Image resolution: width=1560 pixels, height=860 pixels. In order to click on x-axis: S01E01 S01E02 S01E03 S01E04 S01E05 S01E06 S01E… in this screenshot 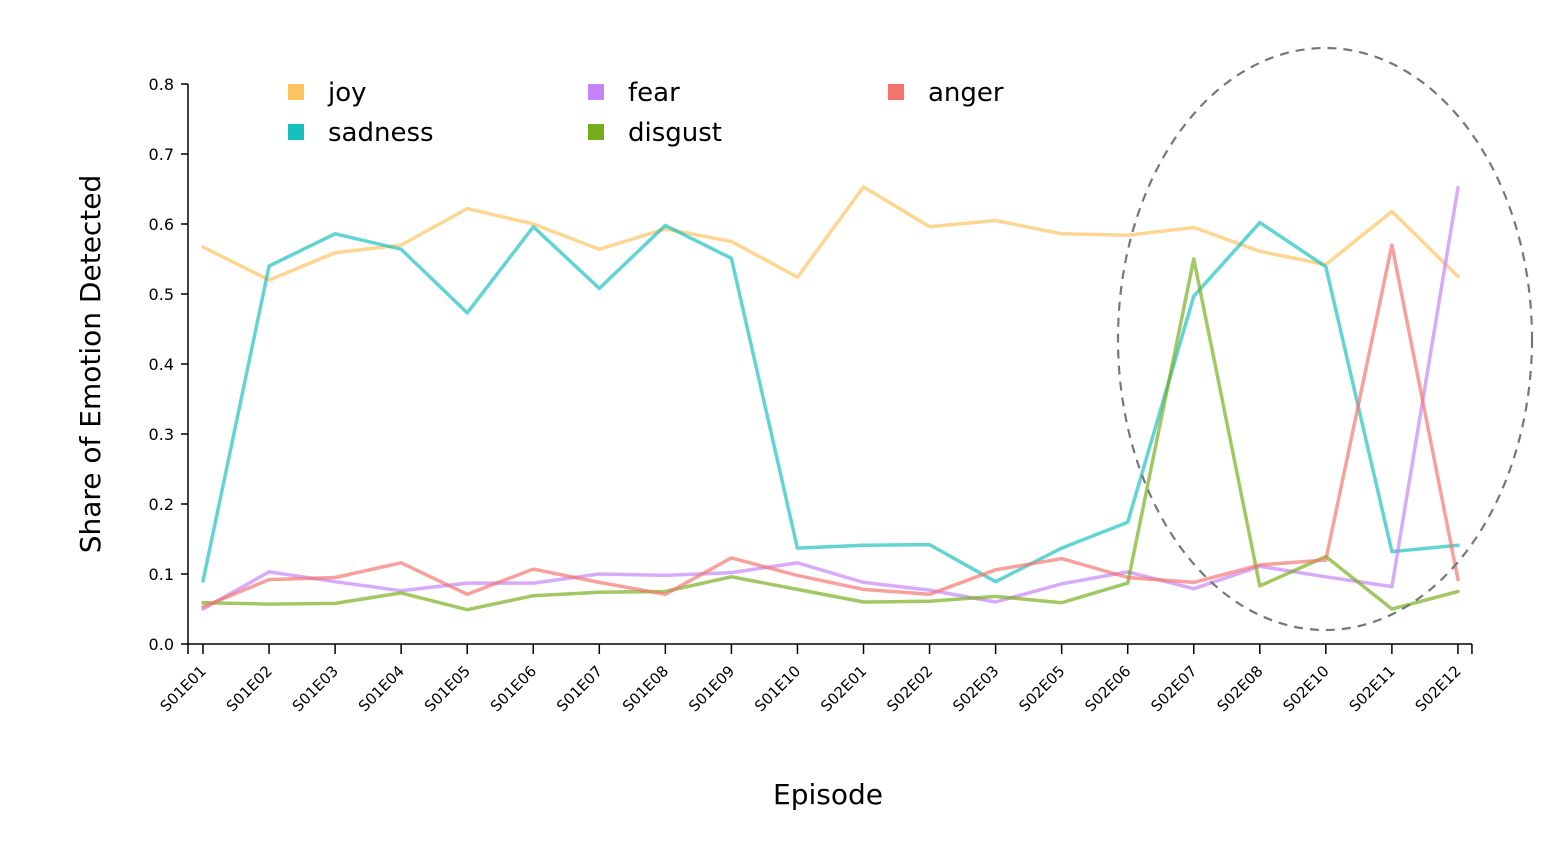, I will do `click(815, 679)`.